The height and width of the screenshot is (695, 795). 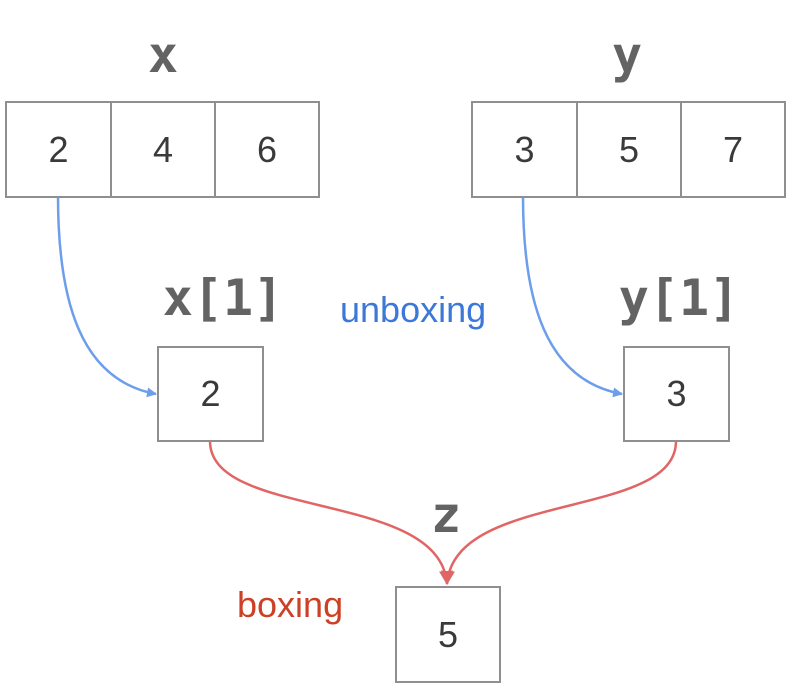 What do you see at coordinates (267, 149) in the screenshot?
I see `vector-x-cell-3: 6` at bounding box center [267, 149].